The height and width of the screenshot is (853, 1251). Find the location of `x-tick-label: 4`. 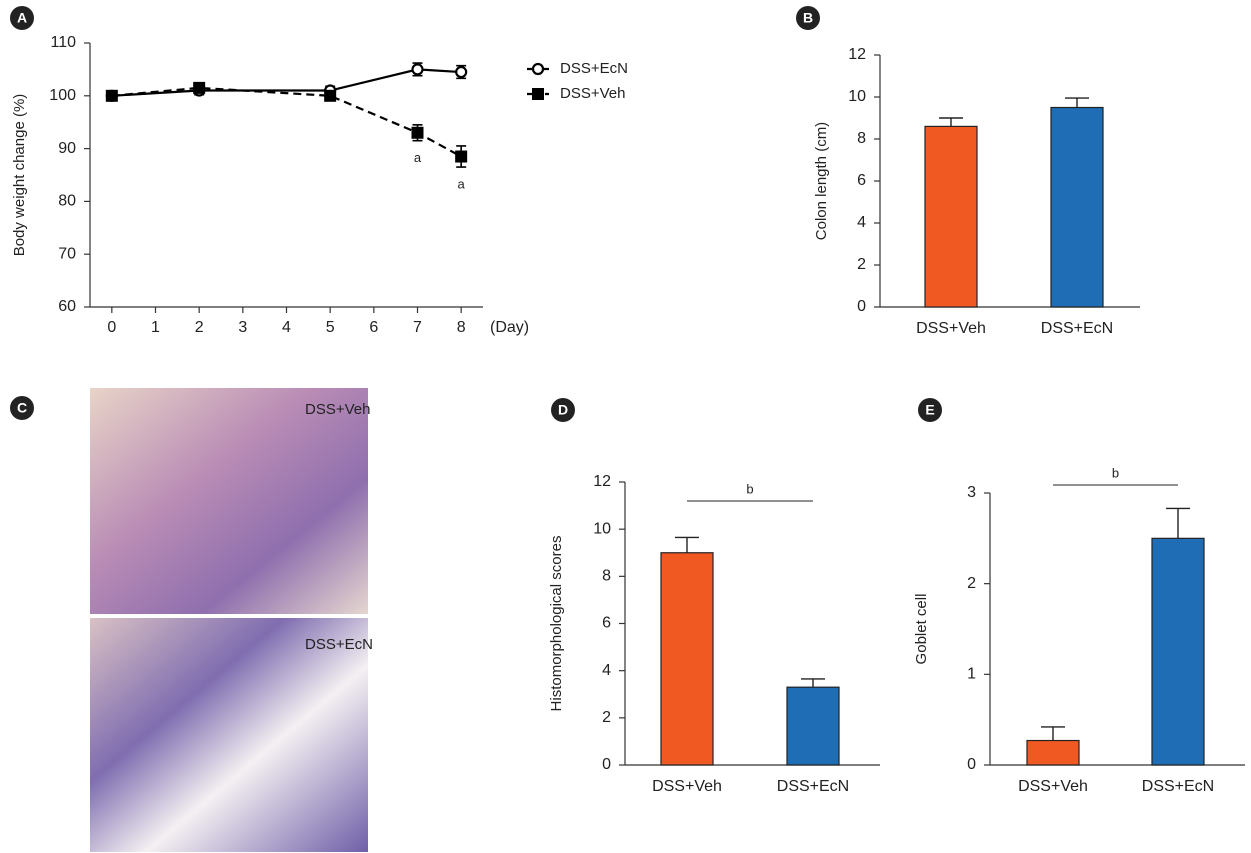

x-tick-label: 4 is located at coordinates (286, 327).